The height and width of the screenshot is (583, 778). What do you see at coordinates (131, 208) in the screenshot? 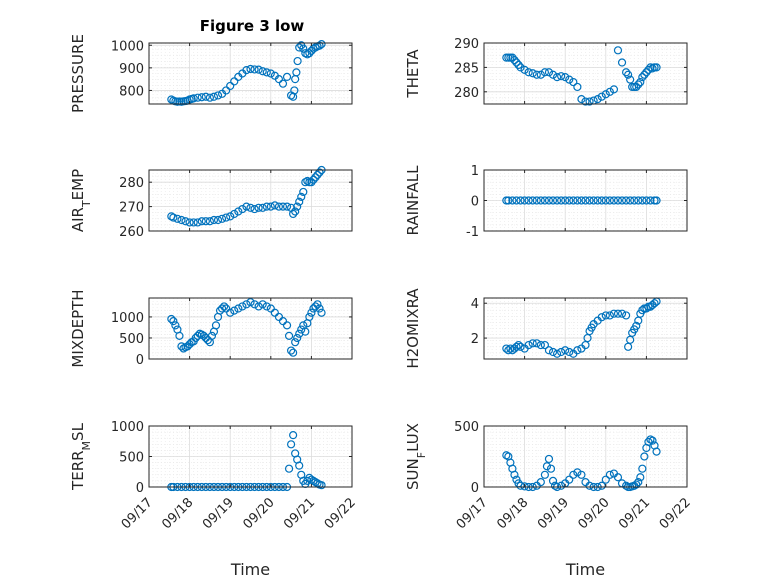
I see `y-tick-label: 270` at bounding box center [131, 208].